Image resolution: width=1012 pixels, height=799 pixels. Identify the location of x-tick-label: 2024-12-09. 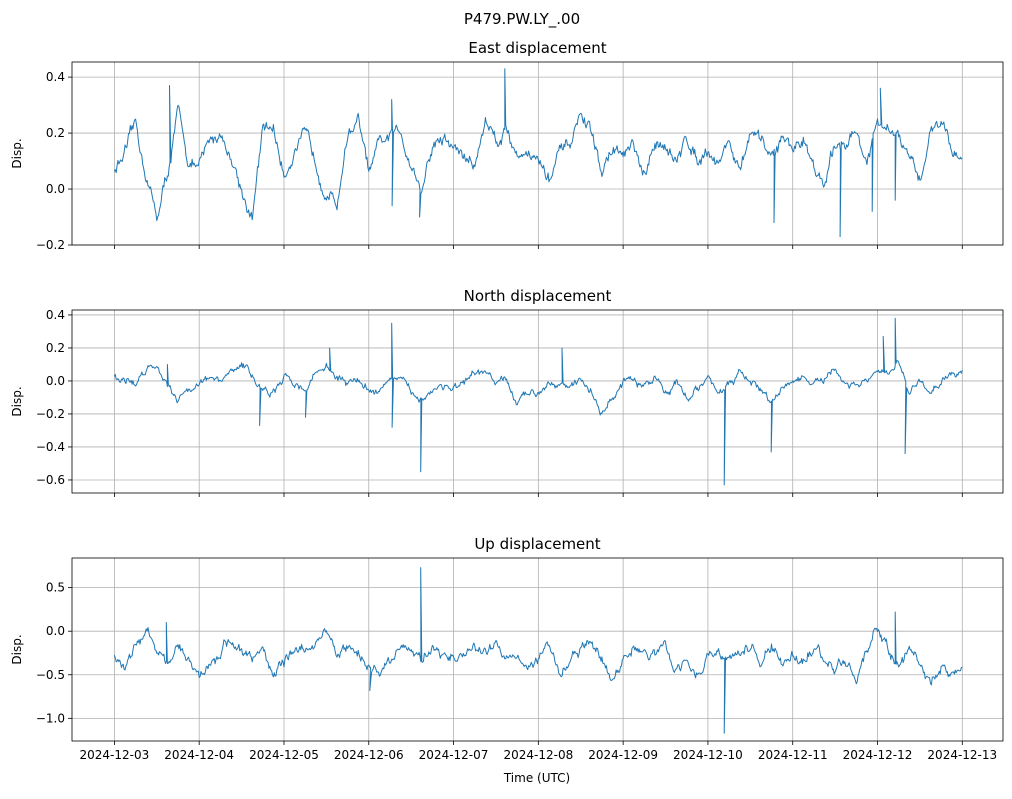
(623, 755).